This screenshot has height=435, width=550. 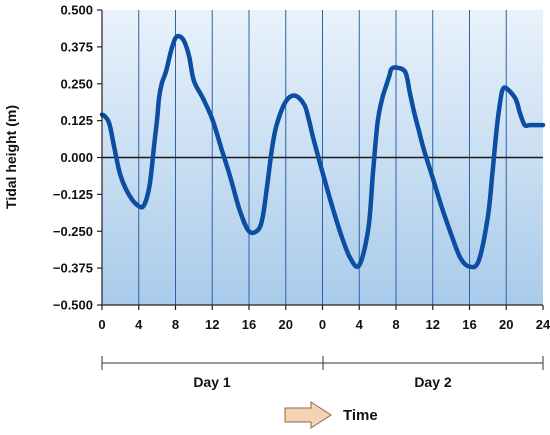 What do you see at coordinates (73, 305) in the screenshot?
I see `y-tick-label: −0.500` at bounding box center [73, 305].